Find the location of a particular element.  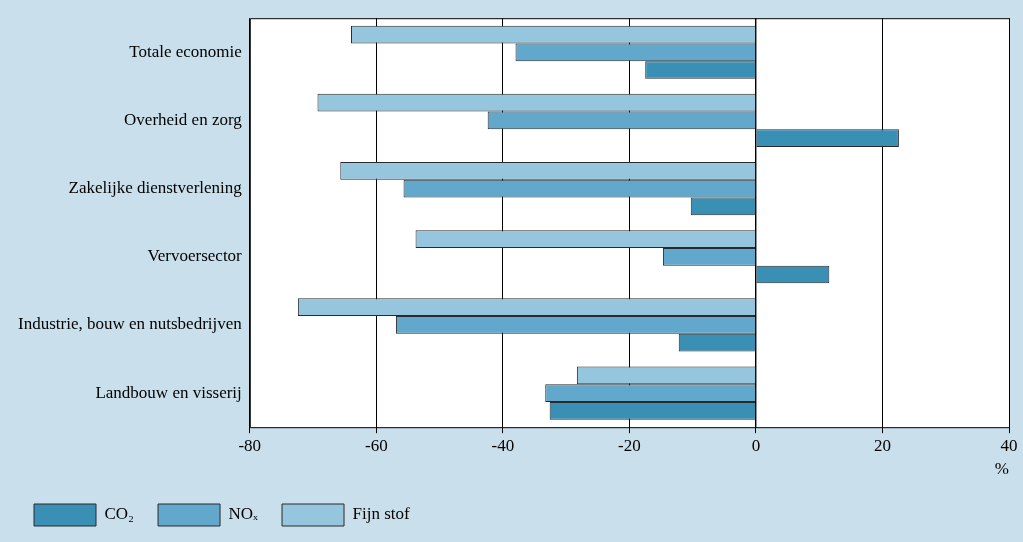

y-tick-label: Industrie, bouw en nutsbedrijven is located at coordinates (130, 324).